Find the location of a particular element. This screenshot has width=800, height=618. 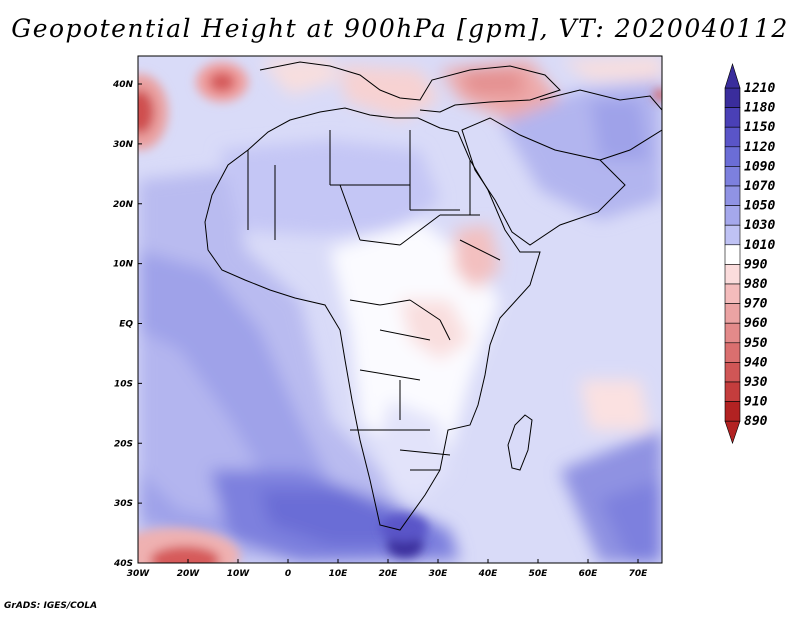

lon-label: 30W is located at coordinates (139, 574).